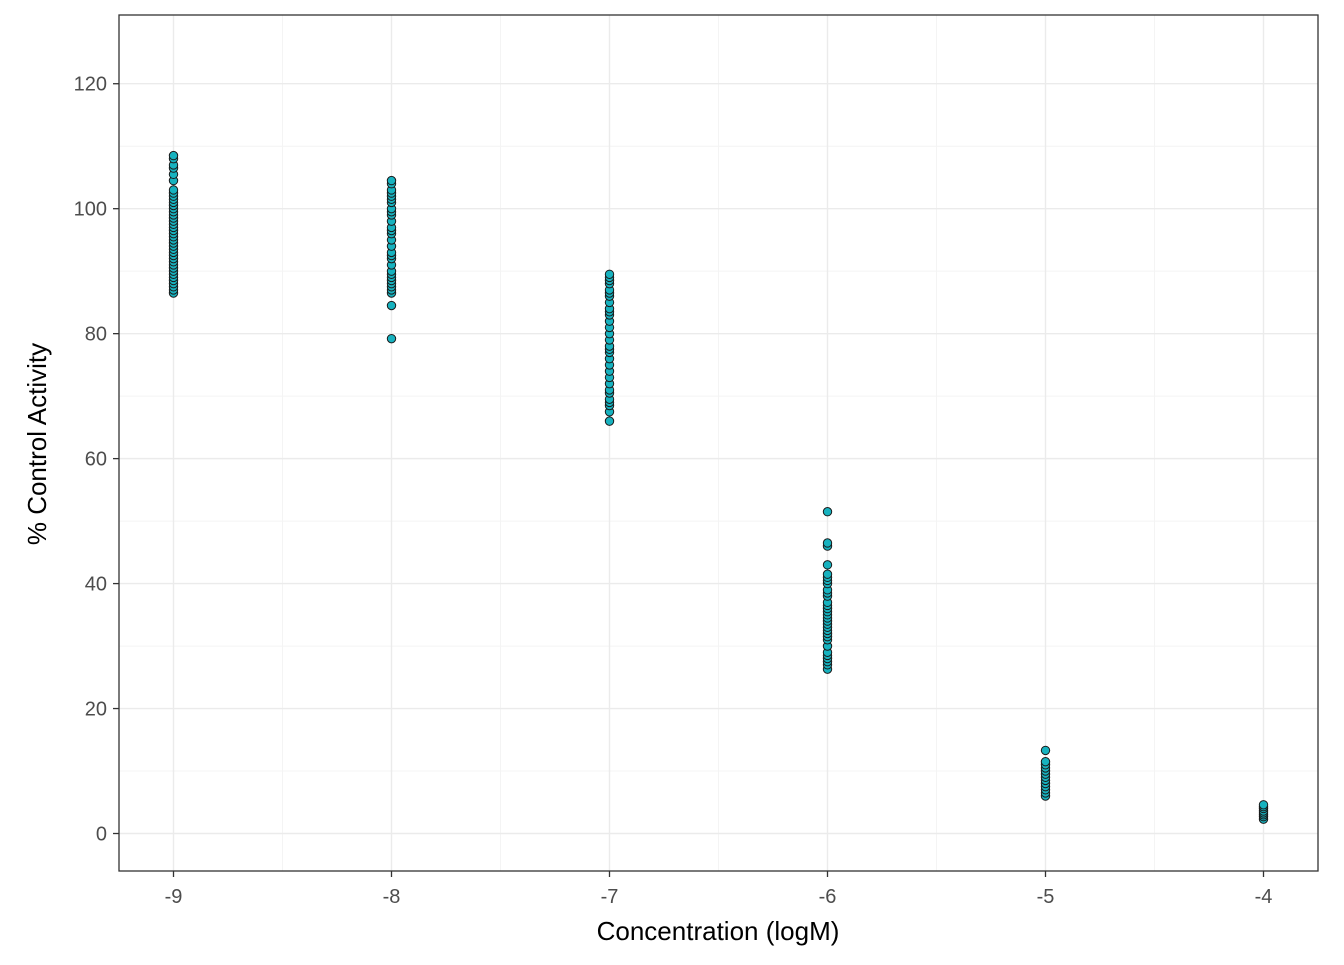 The width and height of the screenshot is (1344, 965). I want to click on x-tick-label: -5, so click(1046, 897).